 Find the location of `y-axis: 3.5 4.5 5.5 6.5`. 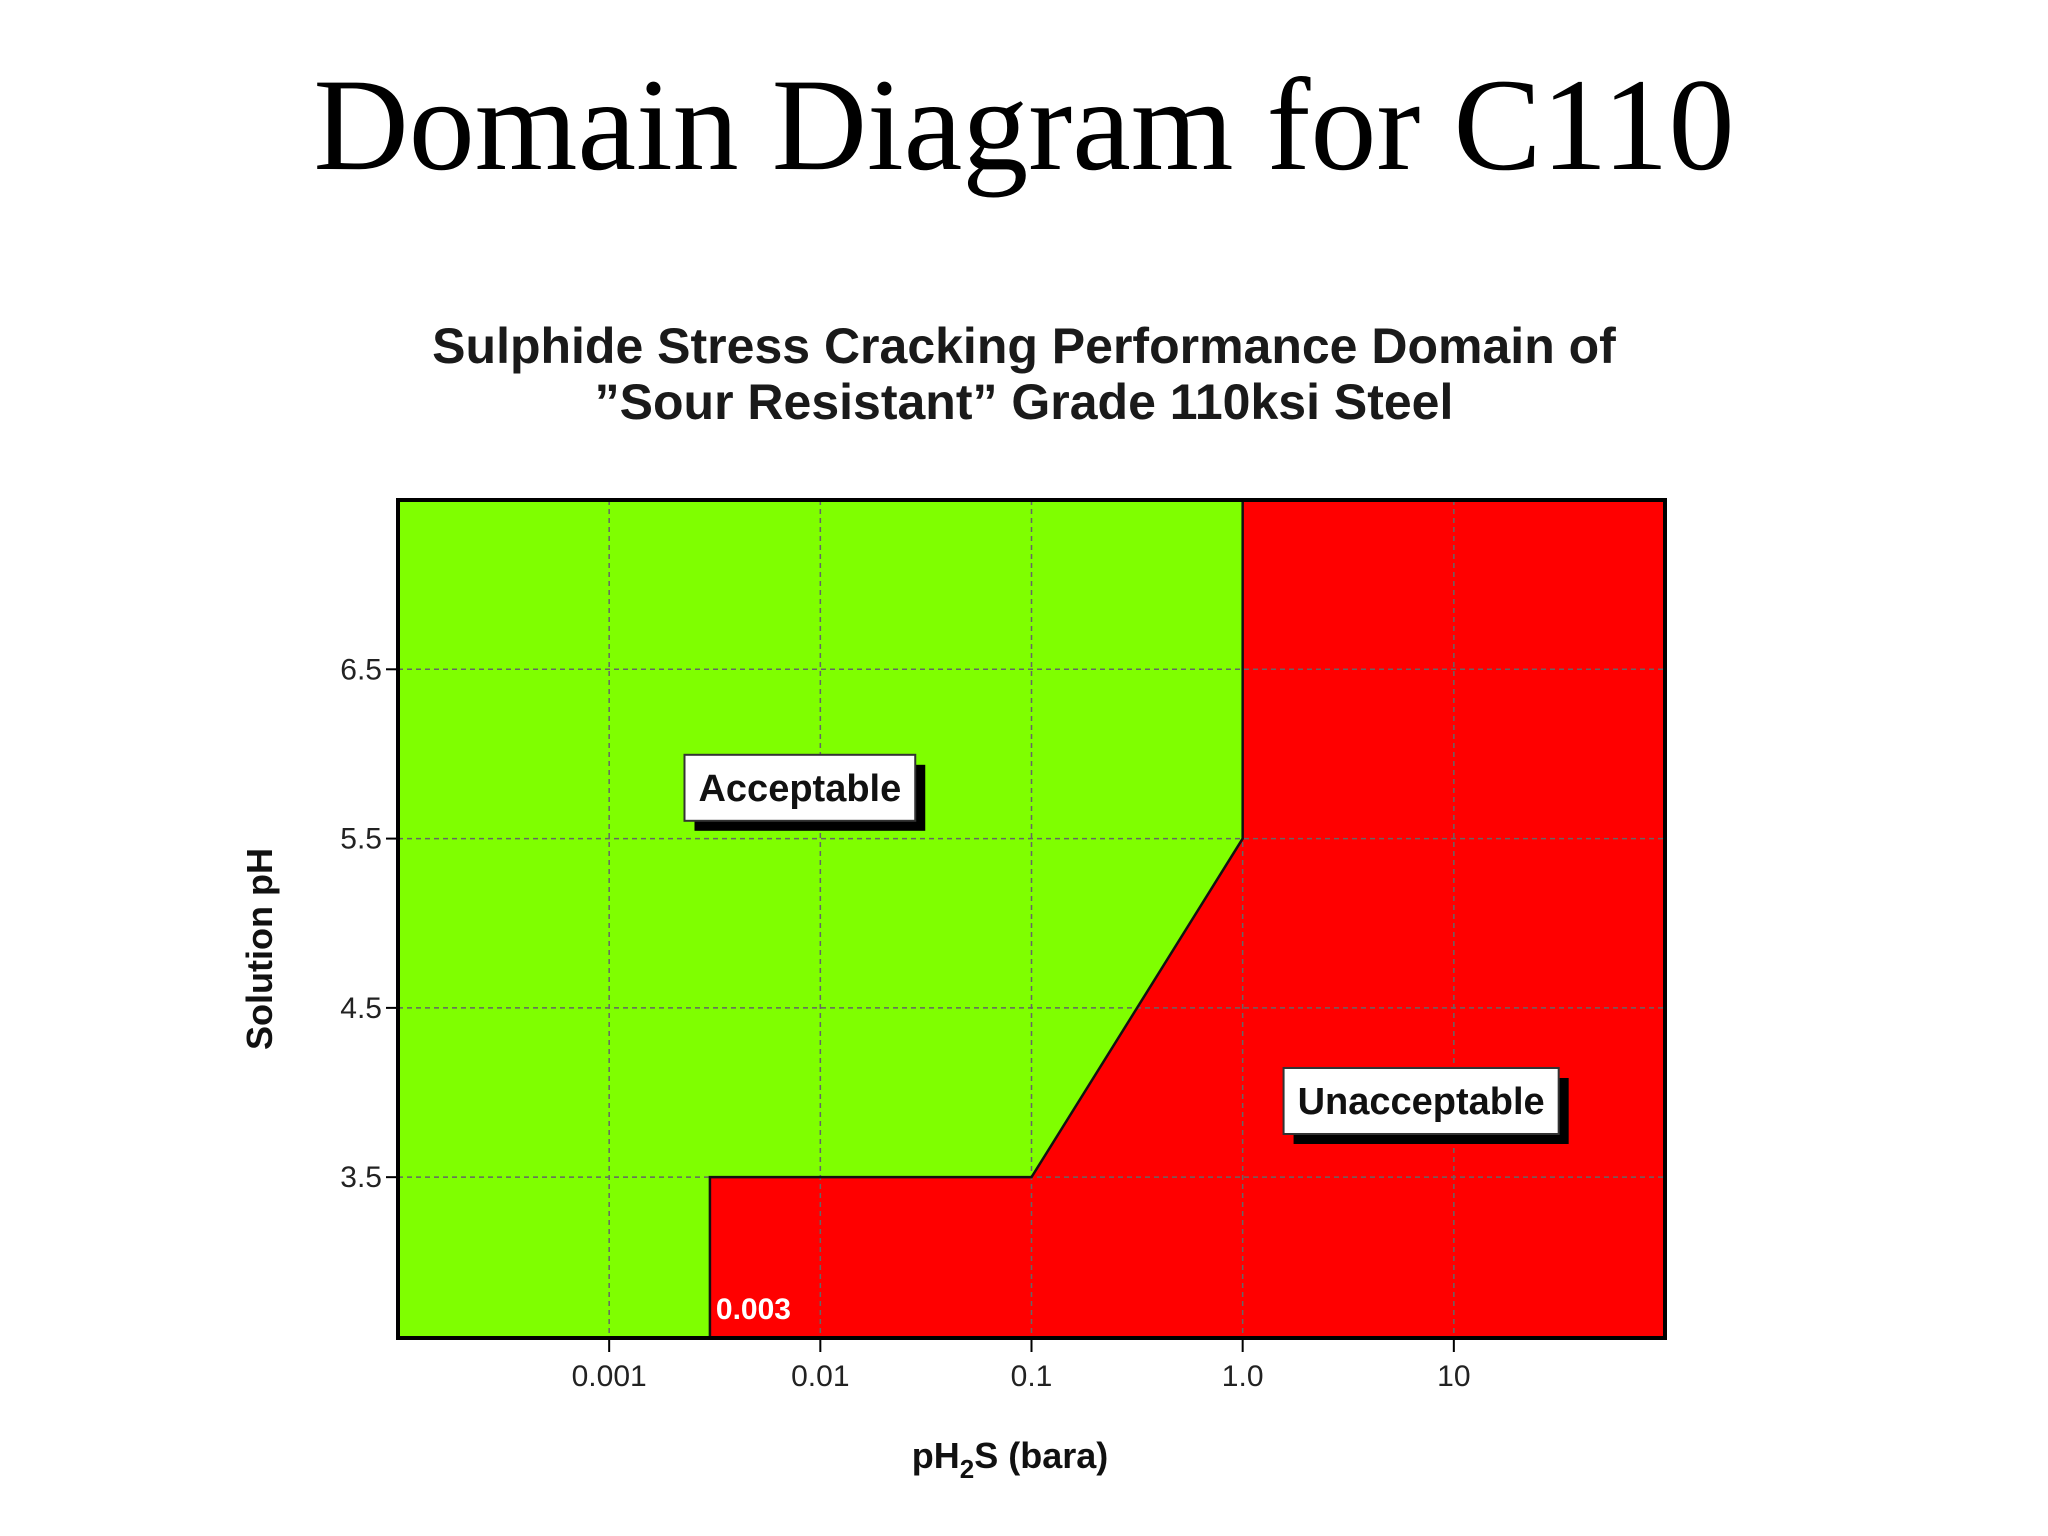

y-axis: 3.5 4.5 5.5 6.5 is located at coordinates (369, 923).